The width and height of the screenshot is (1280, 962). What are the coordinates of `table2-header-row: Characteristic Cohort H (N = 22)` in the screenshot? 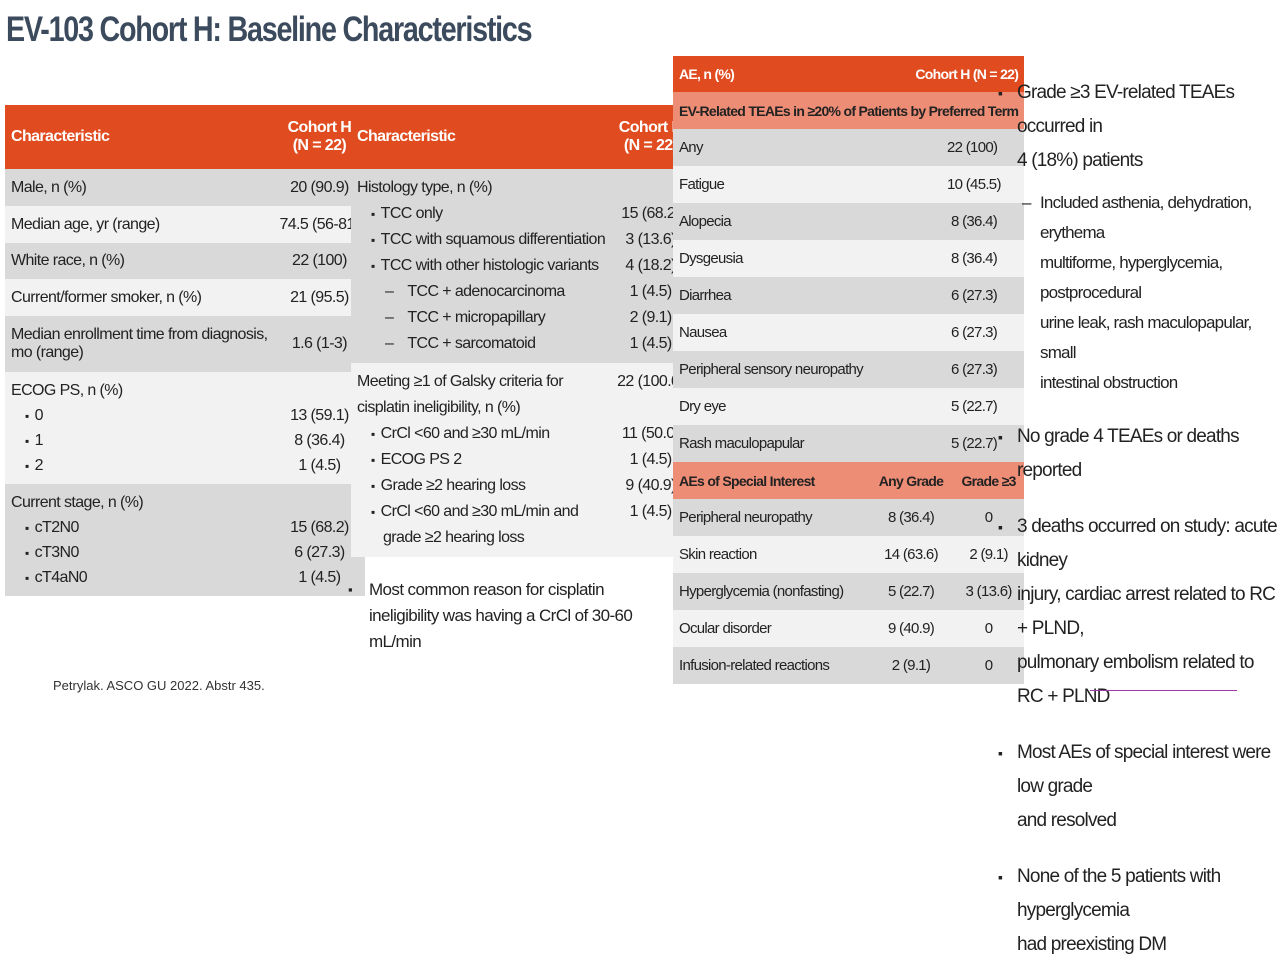 It's located at (521, 137).